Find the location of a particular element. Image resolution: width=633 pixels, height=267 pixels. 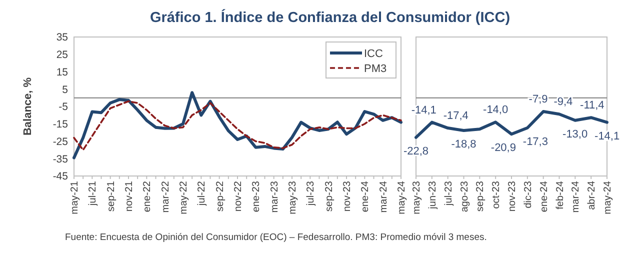

y-tick-label: -25 is located at coordinates (60, 142).